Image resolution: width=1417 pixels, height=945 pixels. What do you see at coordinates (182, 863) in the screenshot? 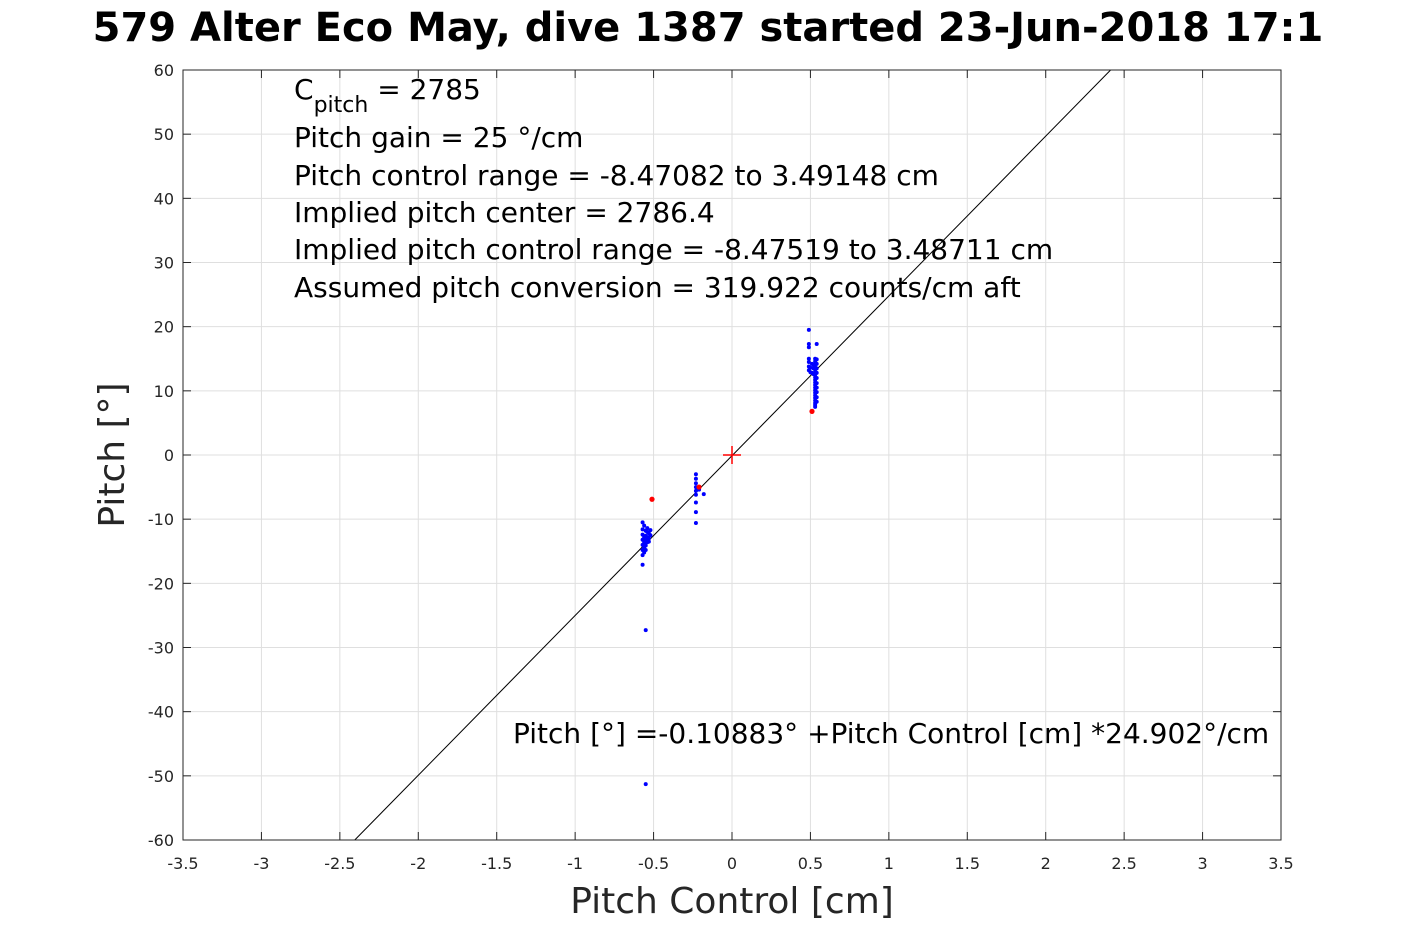
I see `x-tick-label: -3.5` at bounding box center [182, 863].